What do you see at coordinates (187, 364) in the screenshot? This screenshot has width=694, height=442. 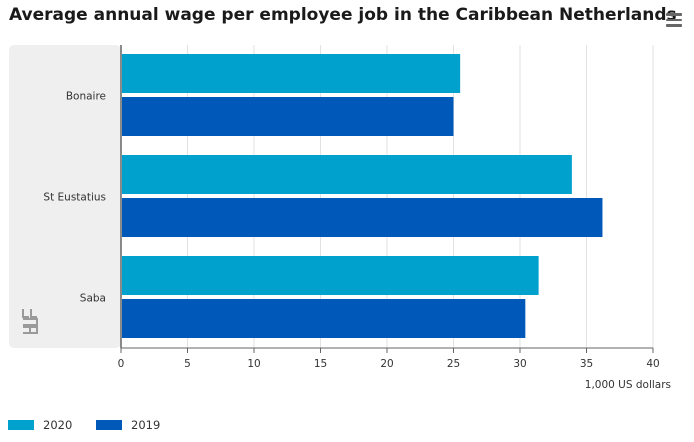 I see `x-tick-label-5: 5` at bounding box center [187, 364].